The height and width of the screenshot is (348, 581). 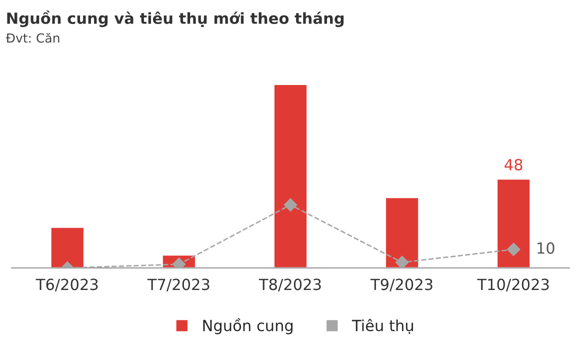 What do you see at coordinates (289, 285) in the screenshot?
I see `x-tick-label: T8/2023` at bounding box center [289, 285].